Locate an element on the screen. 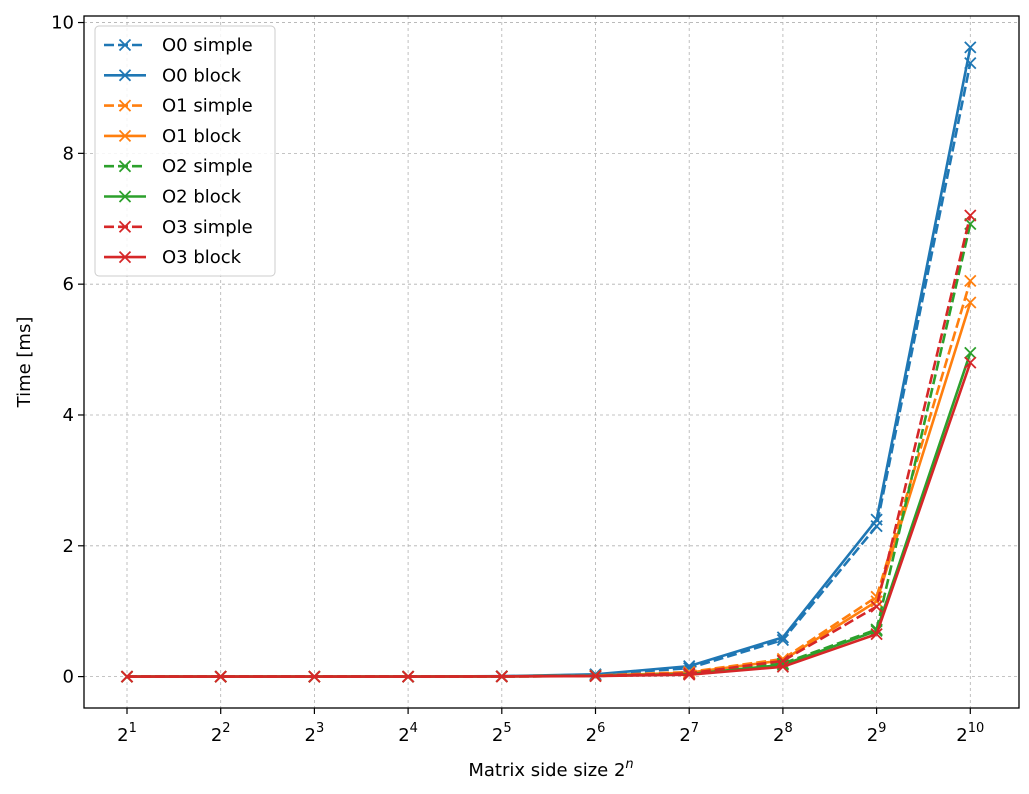 The height and width of the screenshot is (794, 1029). legend-label: O2 simple is located at coordinates (207, 166).